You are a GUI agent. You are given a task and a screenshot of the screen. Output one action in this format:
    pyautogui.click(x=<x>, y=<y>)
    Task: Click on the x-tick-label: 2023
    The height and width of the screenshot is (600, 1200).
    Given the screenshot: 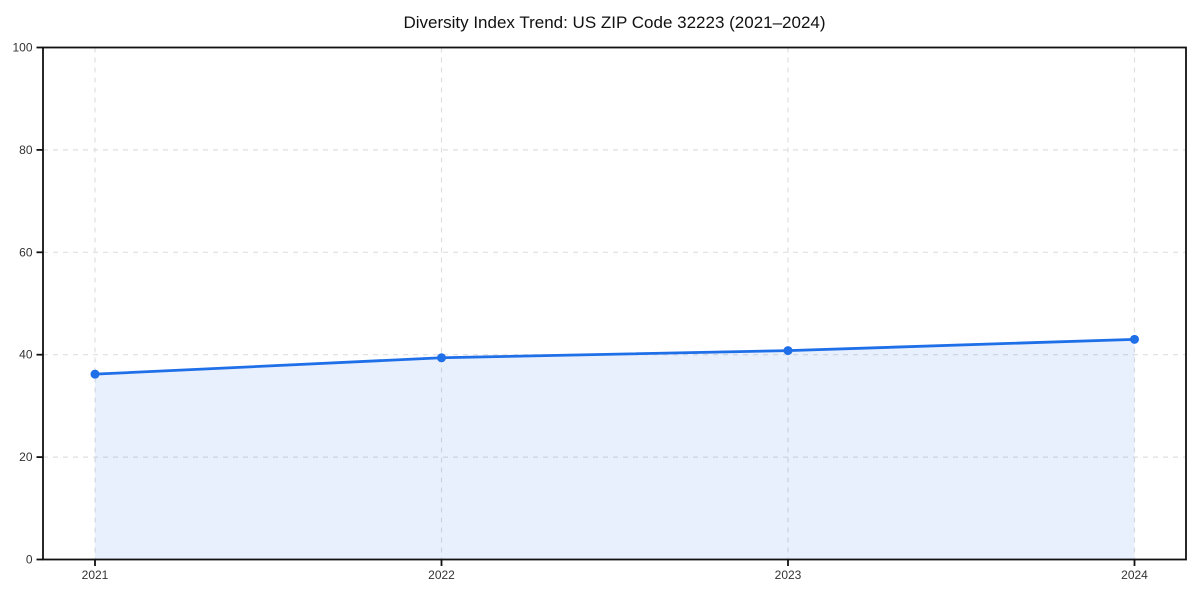 What is the action you would take?
    pyautogui.click(x=788, y=575)
    